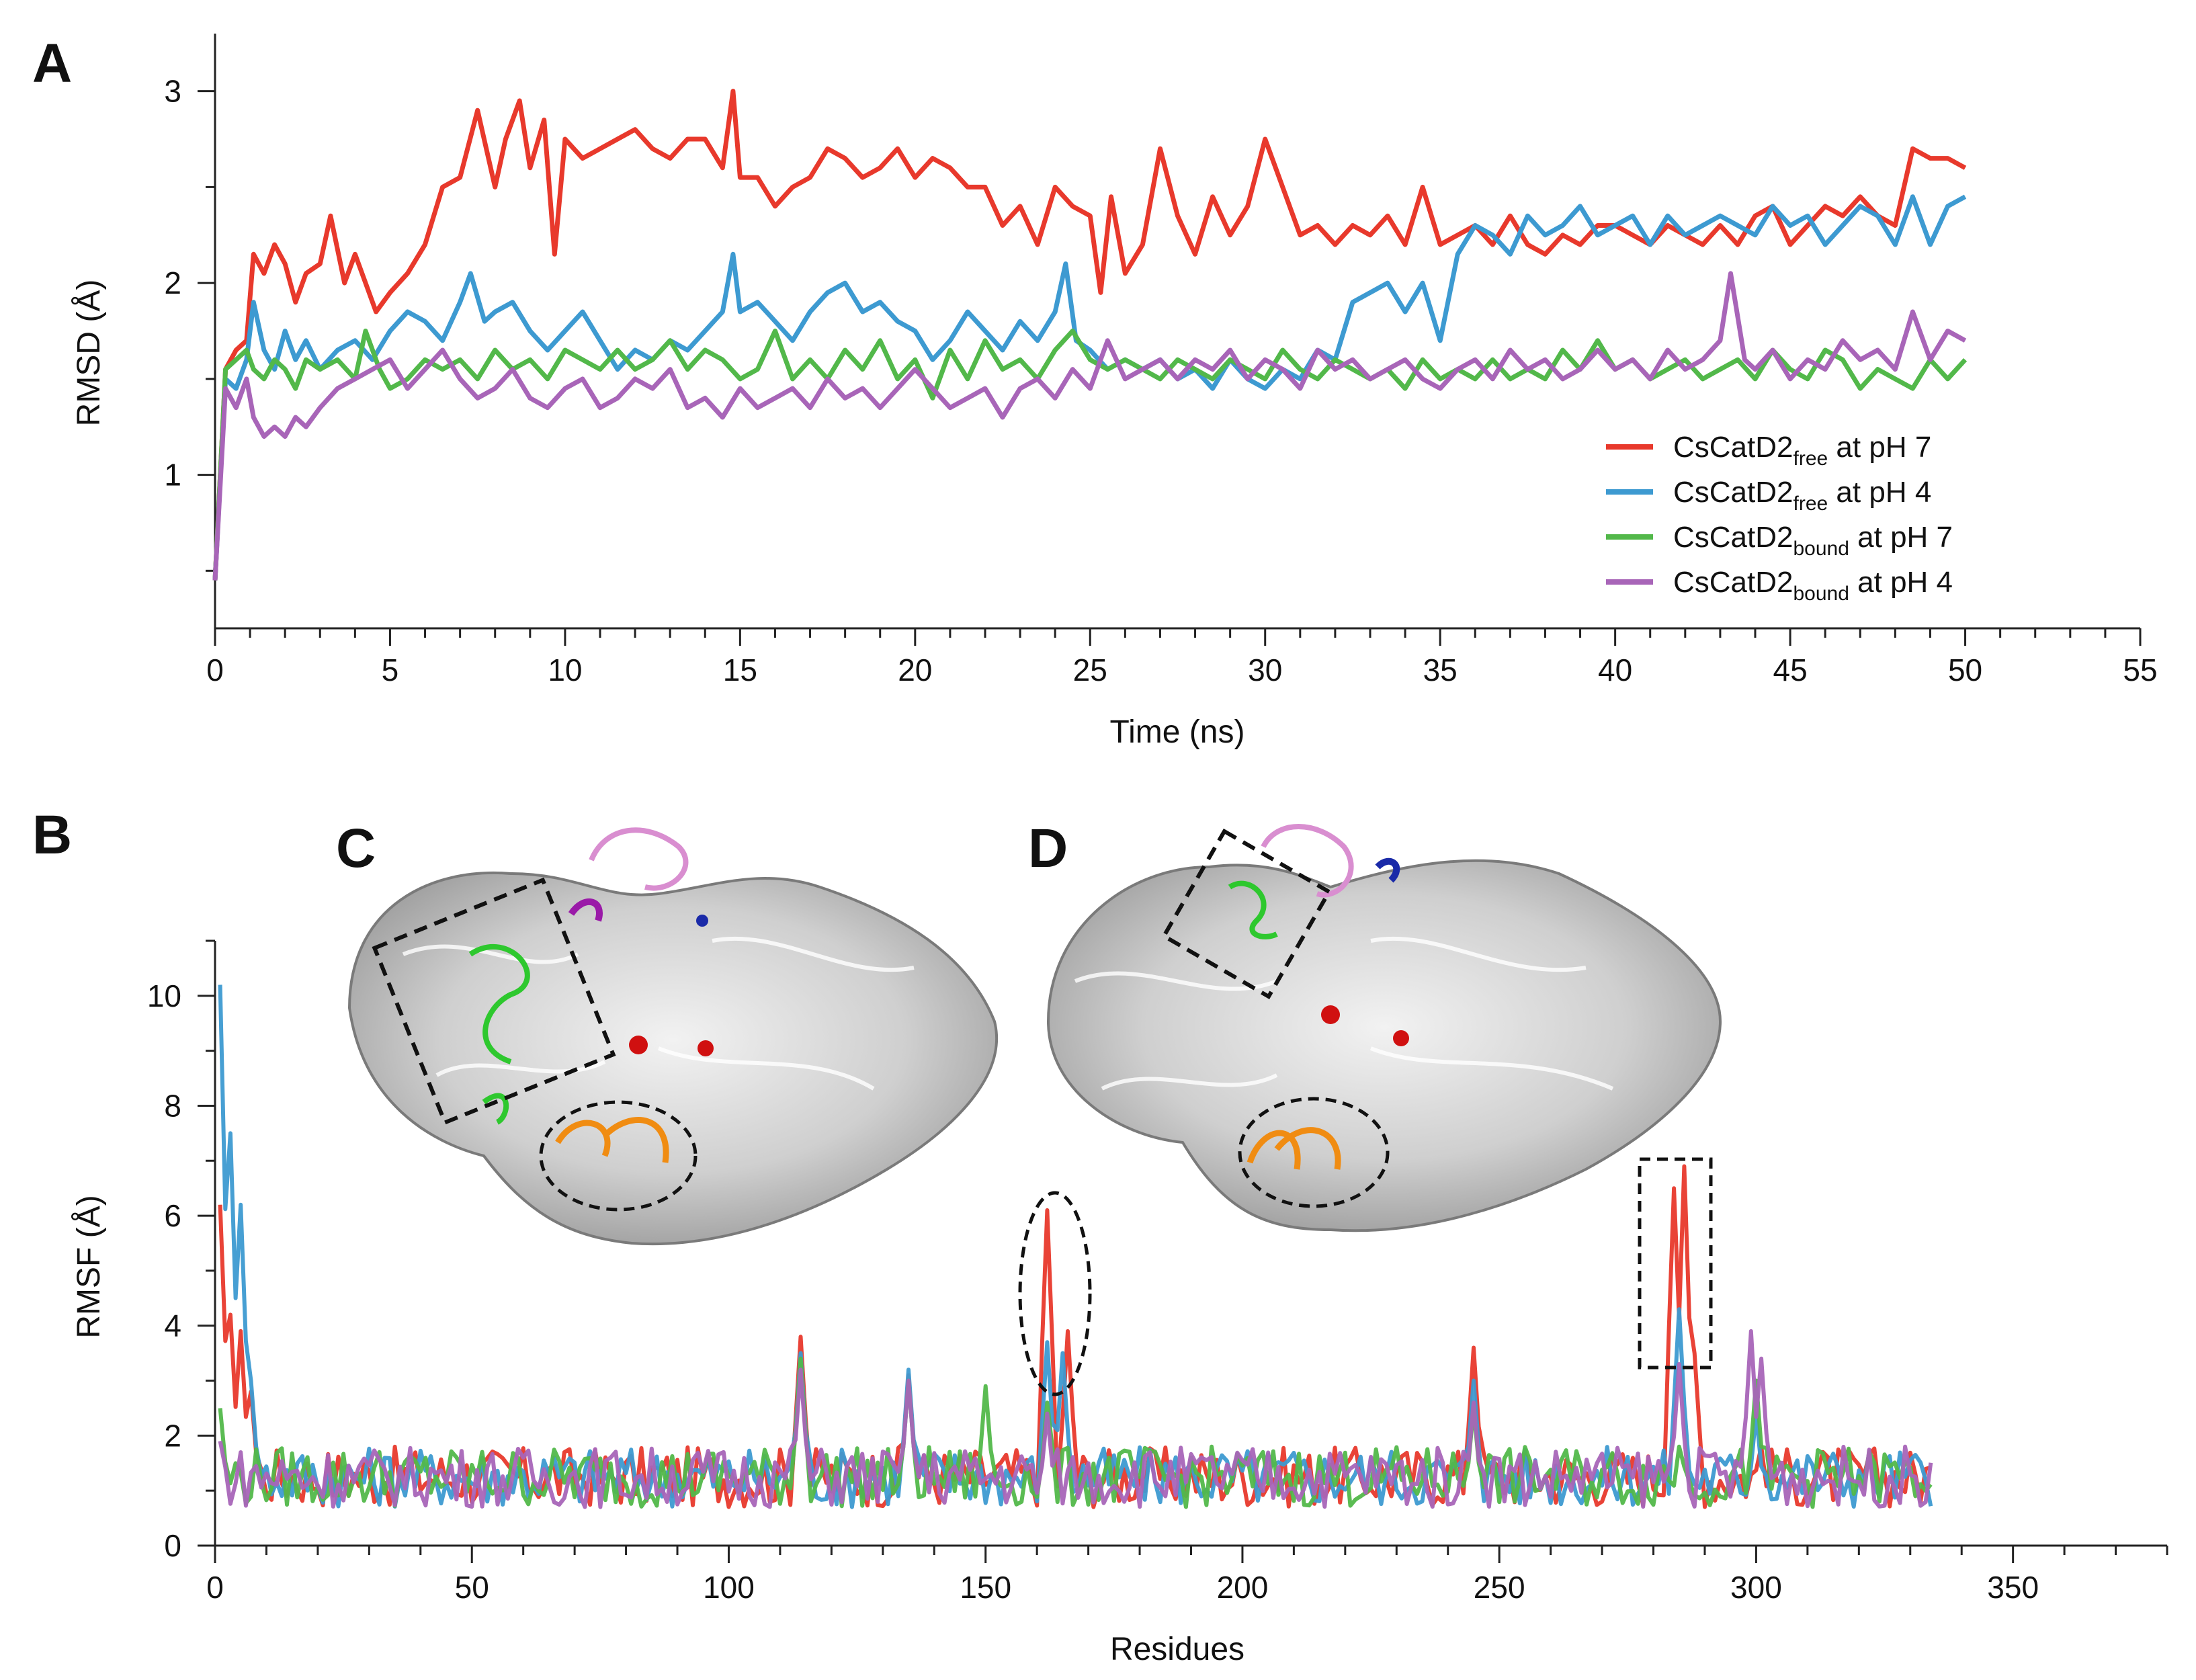 The image size is (2196, 1680). I want to click on rmsf-x-axis-title: Residues, so click(1177, 1650).